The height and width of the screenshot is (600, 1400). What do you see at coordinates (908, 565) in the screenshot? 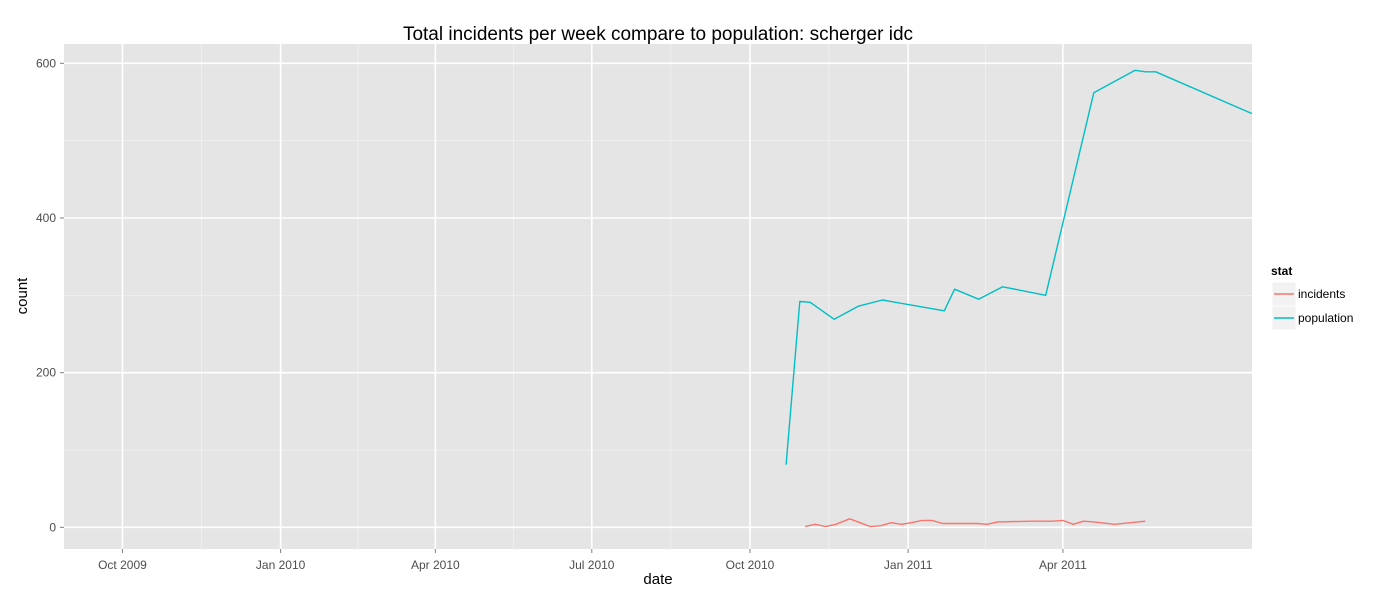
I see `x-tick-label: Jan 2011` at bounding box center [908, 565].